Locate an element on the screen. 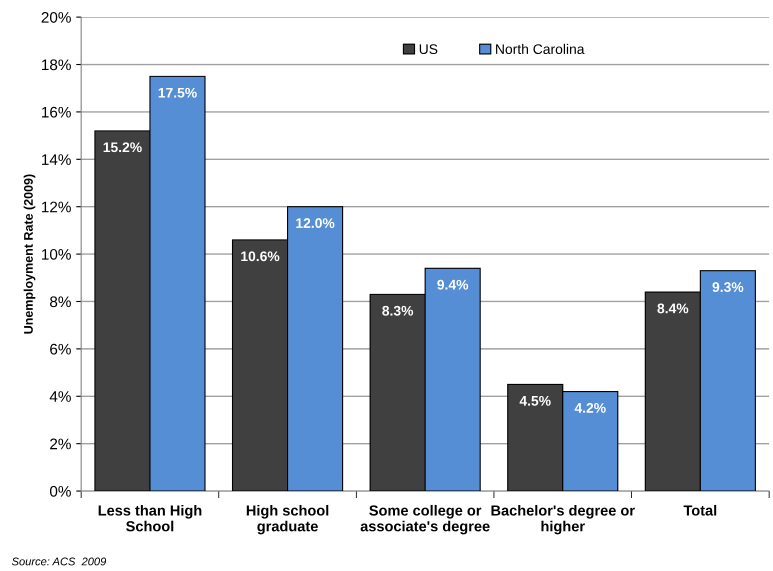 This screenshot has width=773, height=571. y-tick-label: 0% is located at coordinates (60, 491).